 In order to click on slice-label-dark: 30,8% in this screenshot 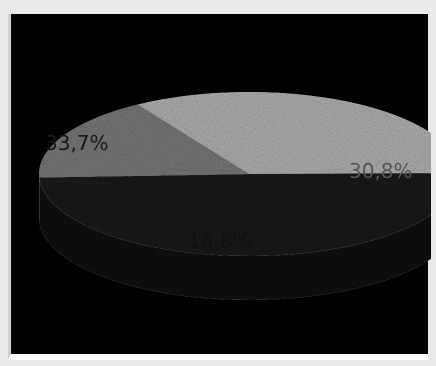, I will do `click(381, 171)`.